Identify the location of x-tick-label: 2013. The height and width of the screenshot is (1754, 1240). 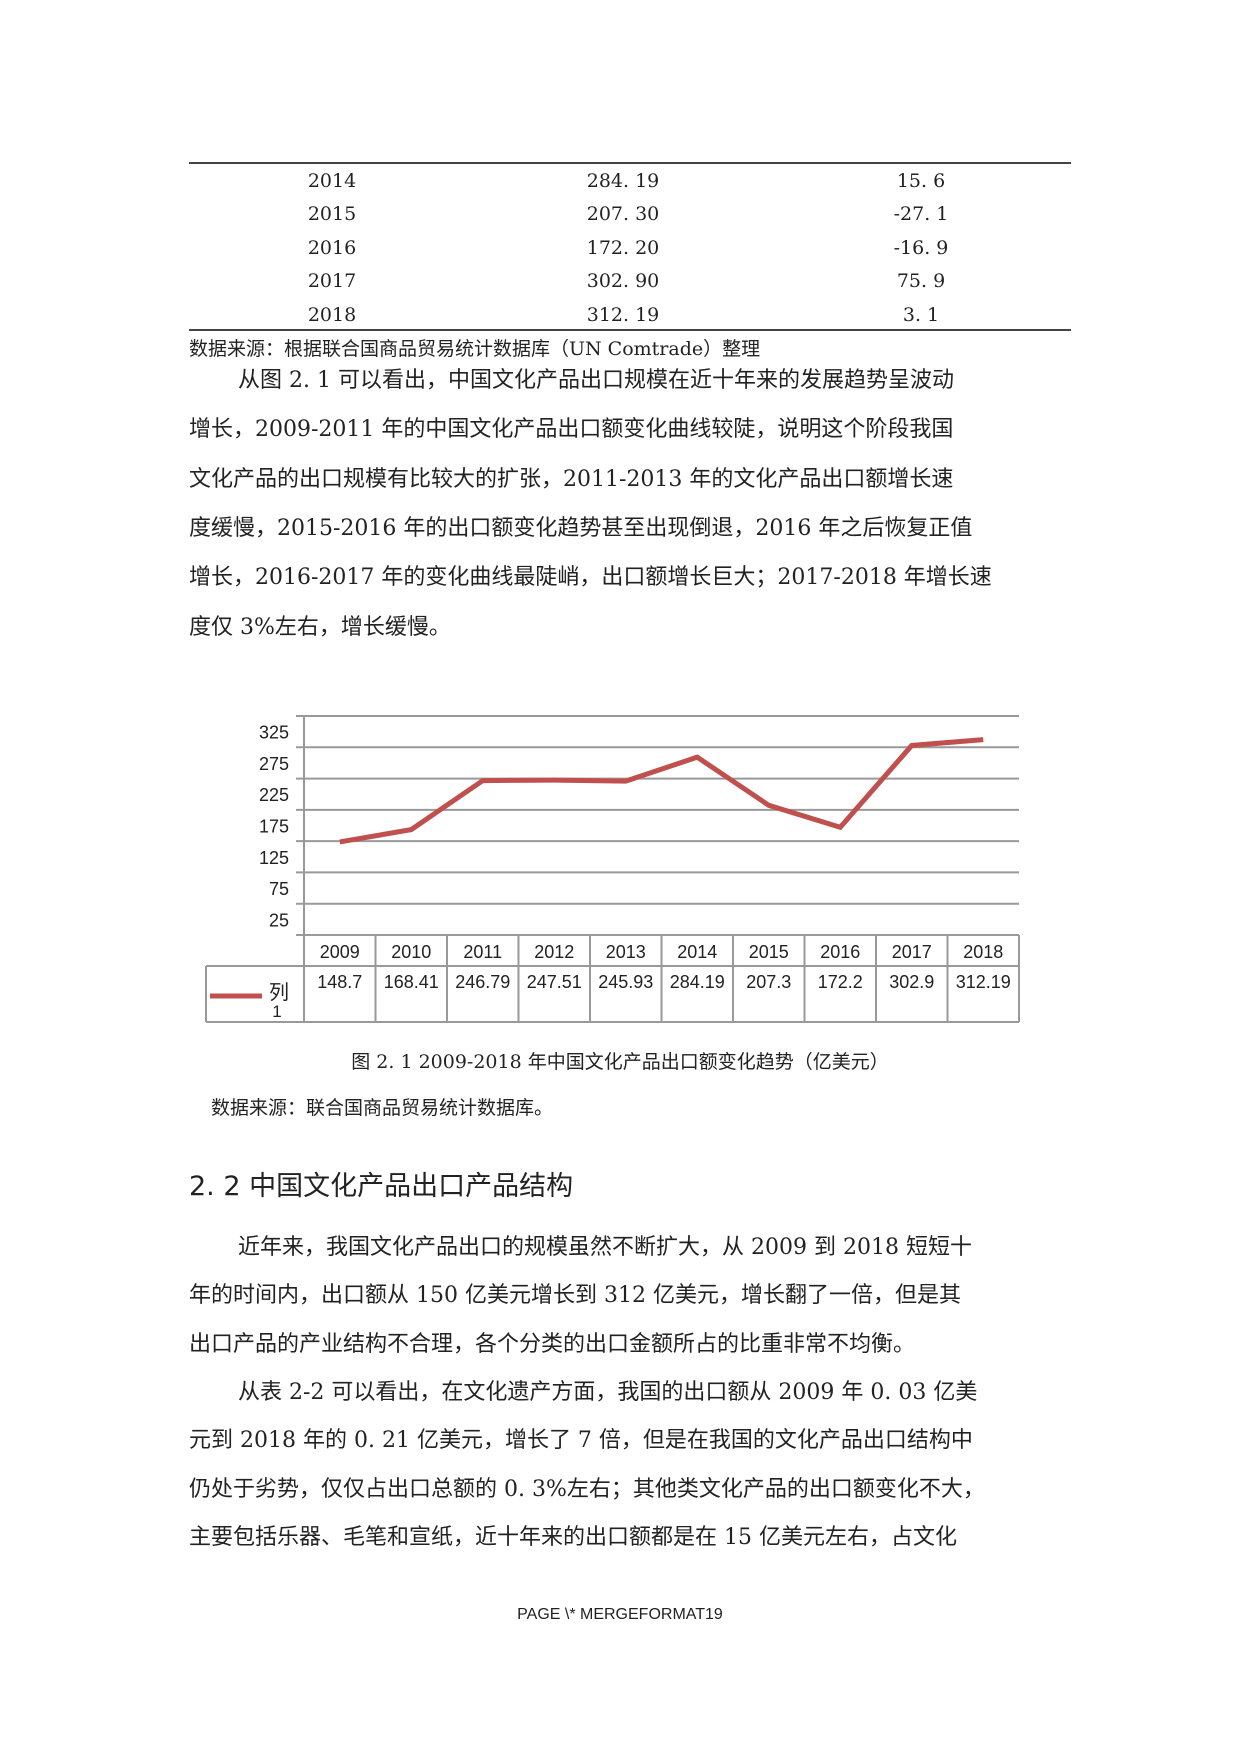
(626, 952).